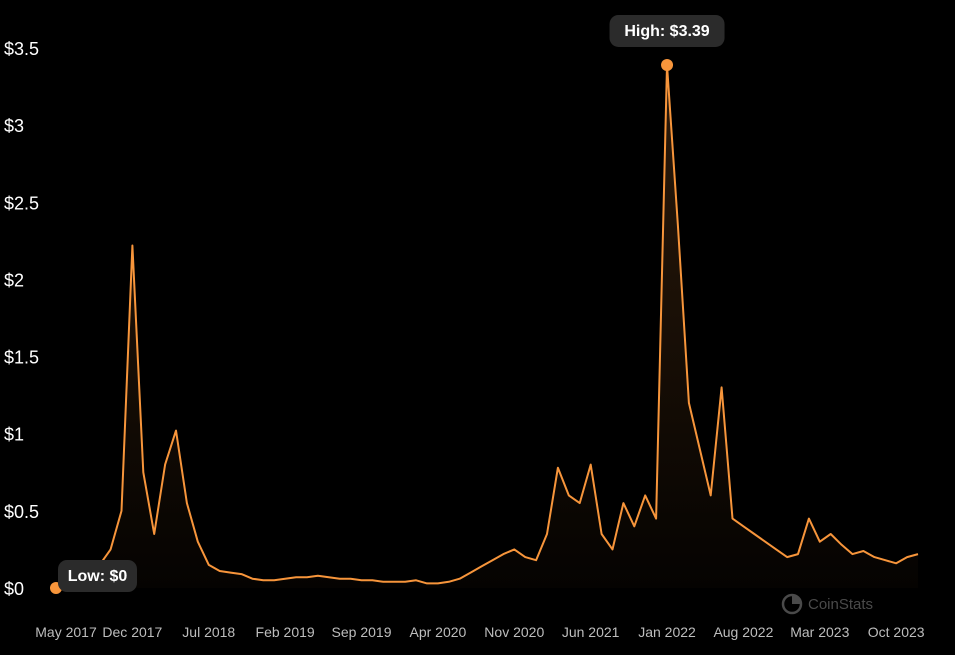  What do you see at coordinates (285, 632) in the screenshot?
I see `x-tick-label: Feb 2019` at bounding box center [285, 632].